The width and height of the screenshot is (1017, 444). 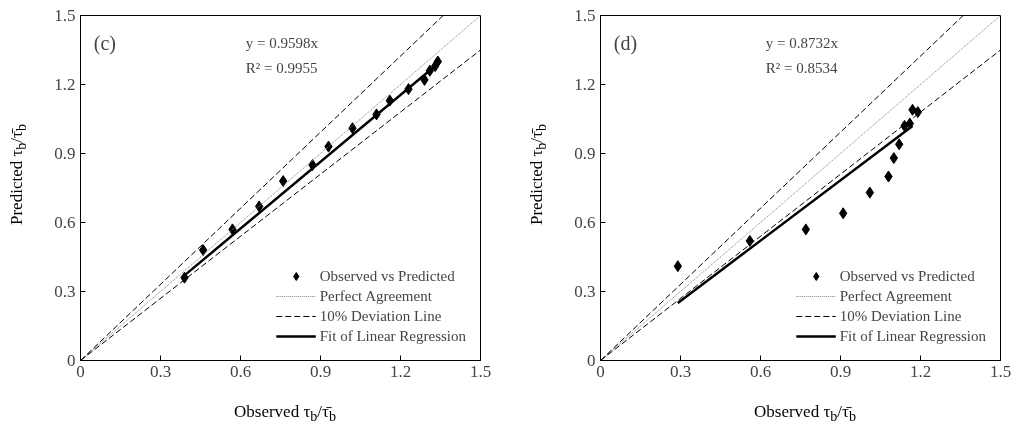 What do you see at coordinates (802, 43) in the screenshot?
I see `annotation: y = 0.8732x` at bounding box center [802, 43].